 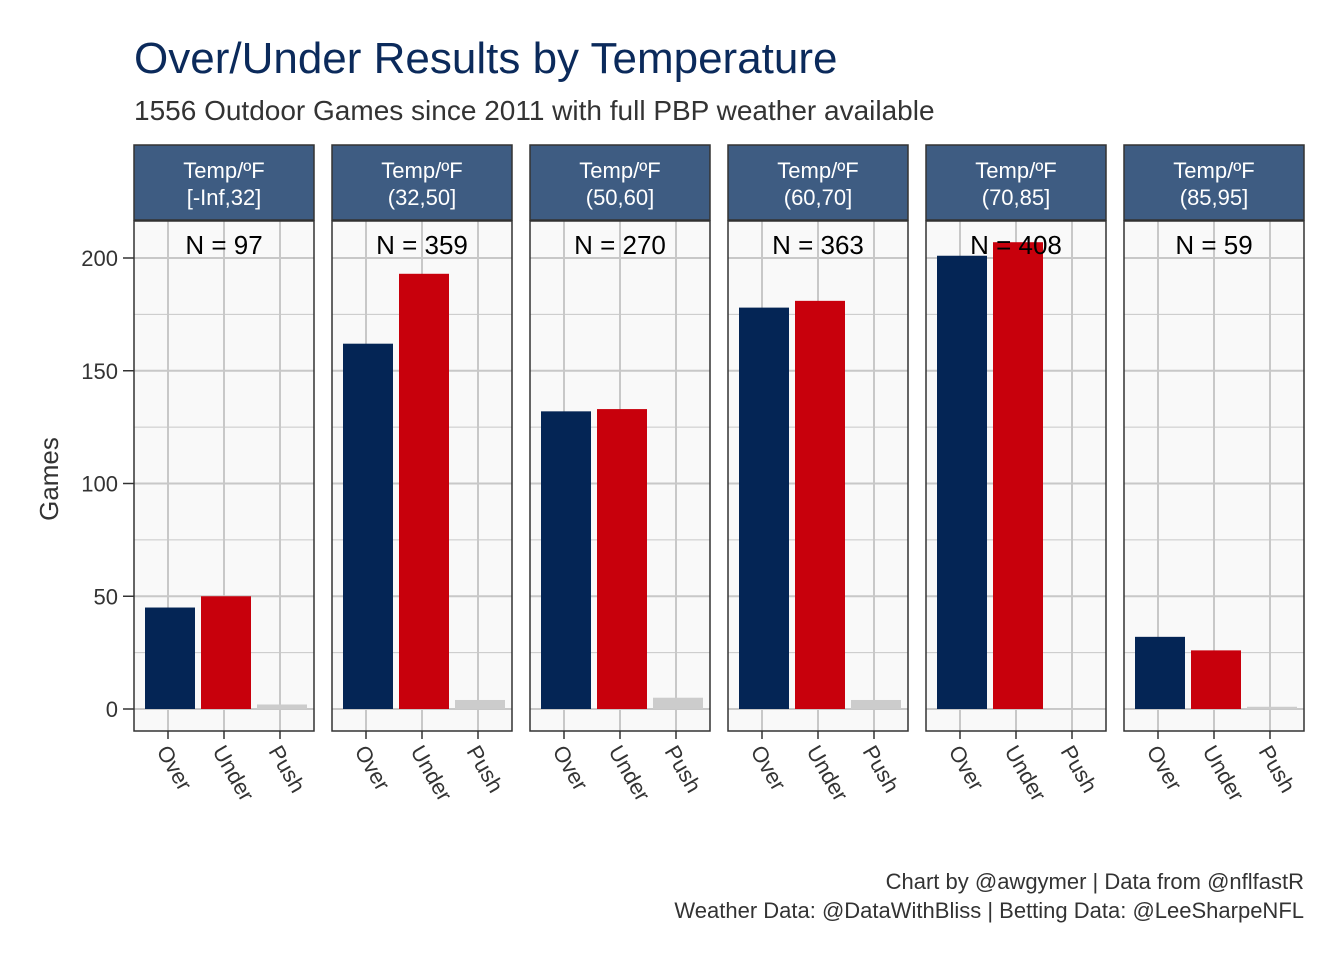 What do you see at coordinates (99, 371) in the screenshot?
I see `y-tick-label: 150` at bounding box center [99, 371].